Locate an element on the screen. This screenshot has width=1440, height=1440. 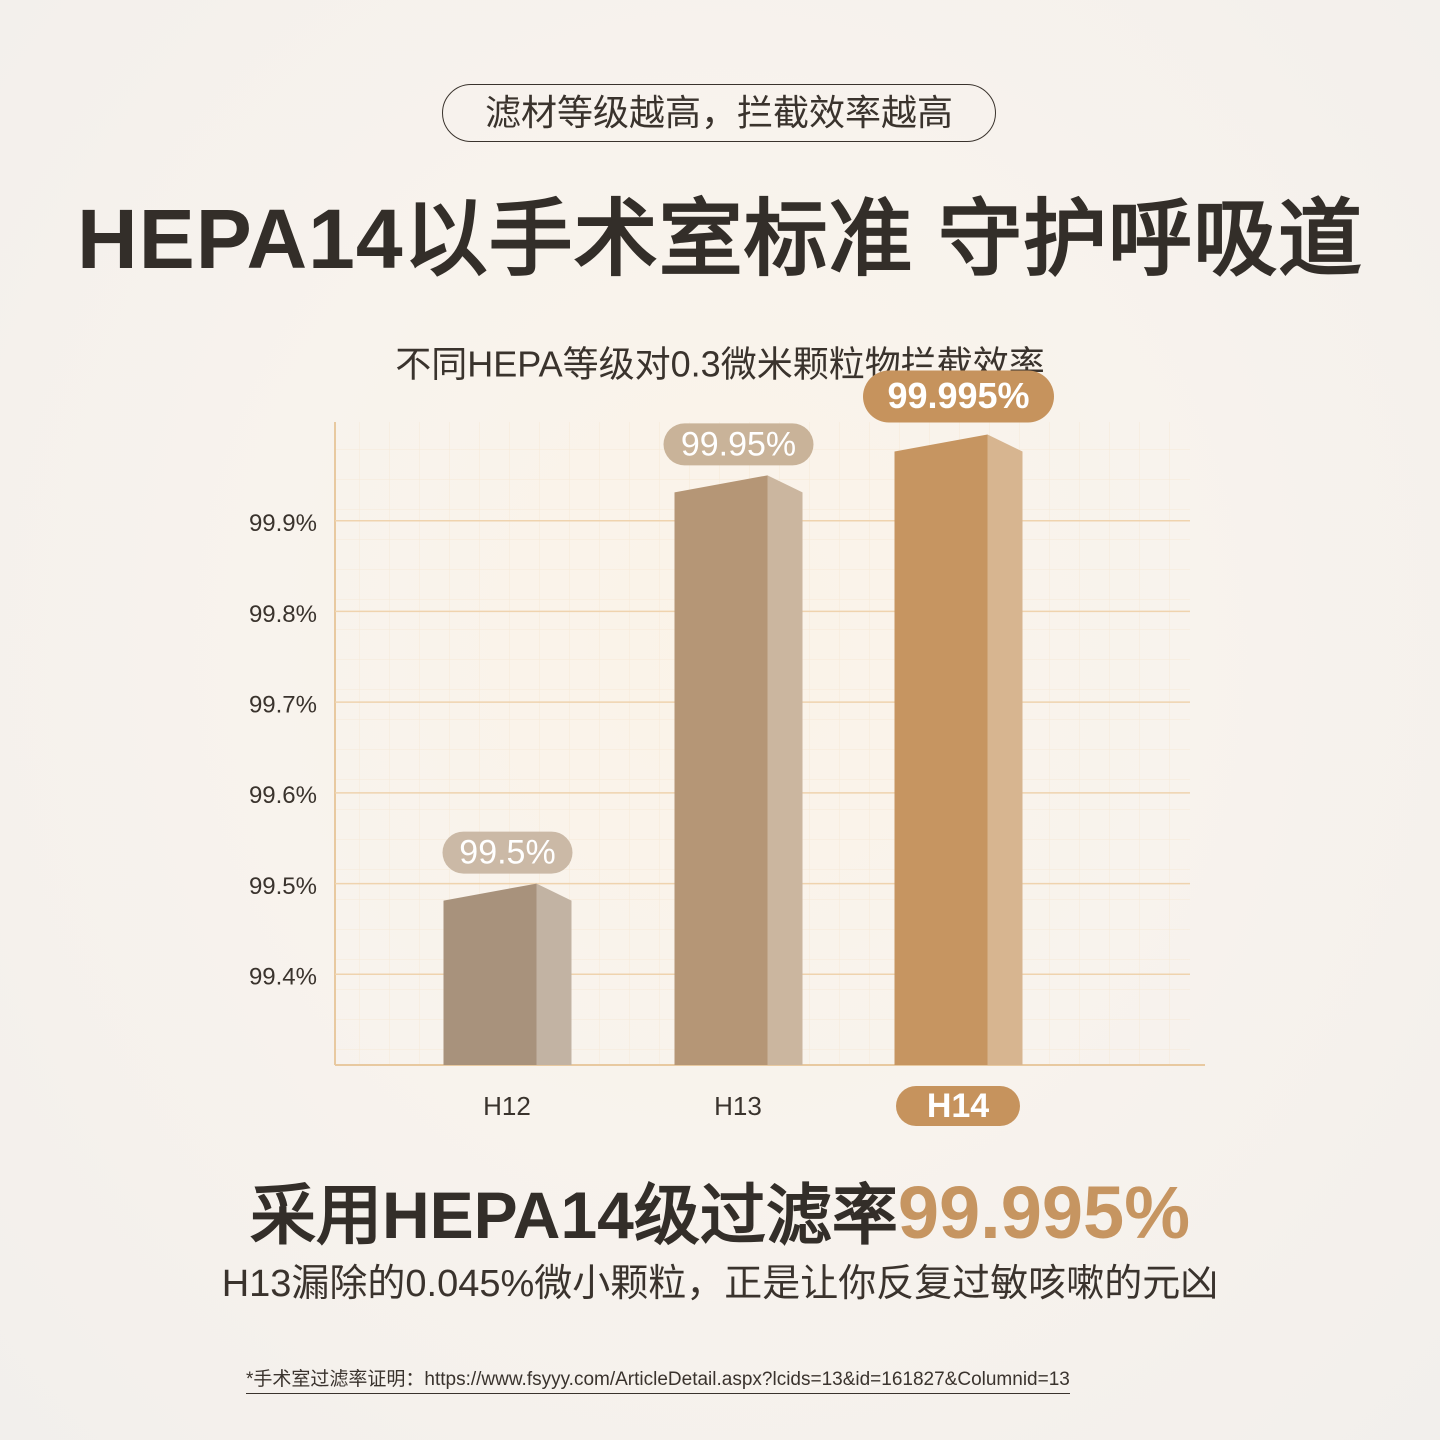
summary-lead: 采用HEPA14级过滤率99.995% is located at coordinates (720, 1210).